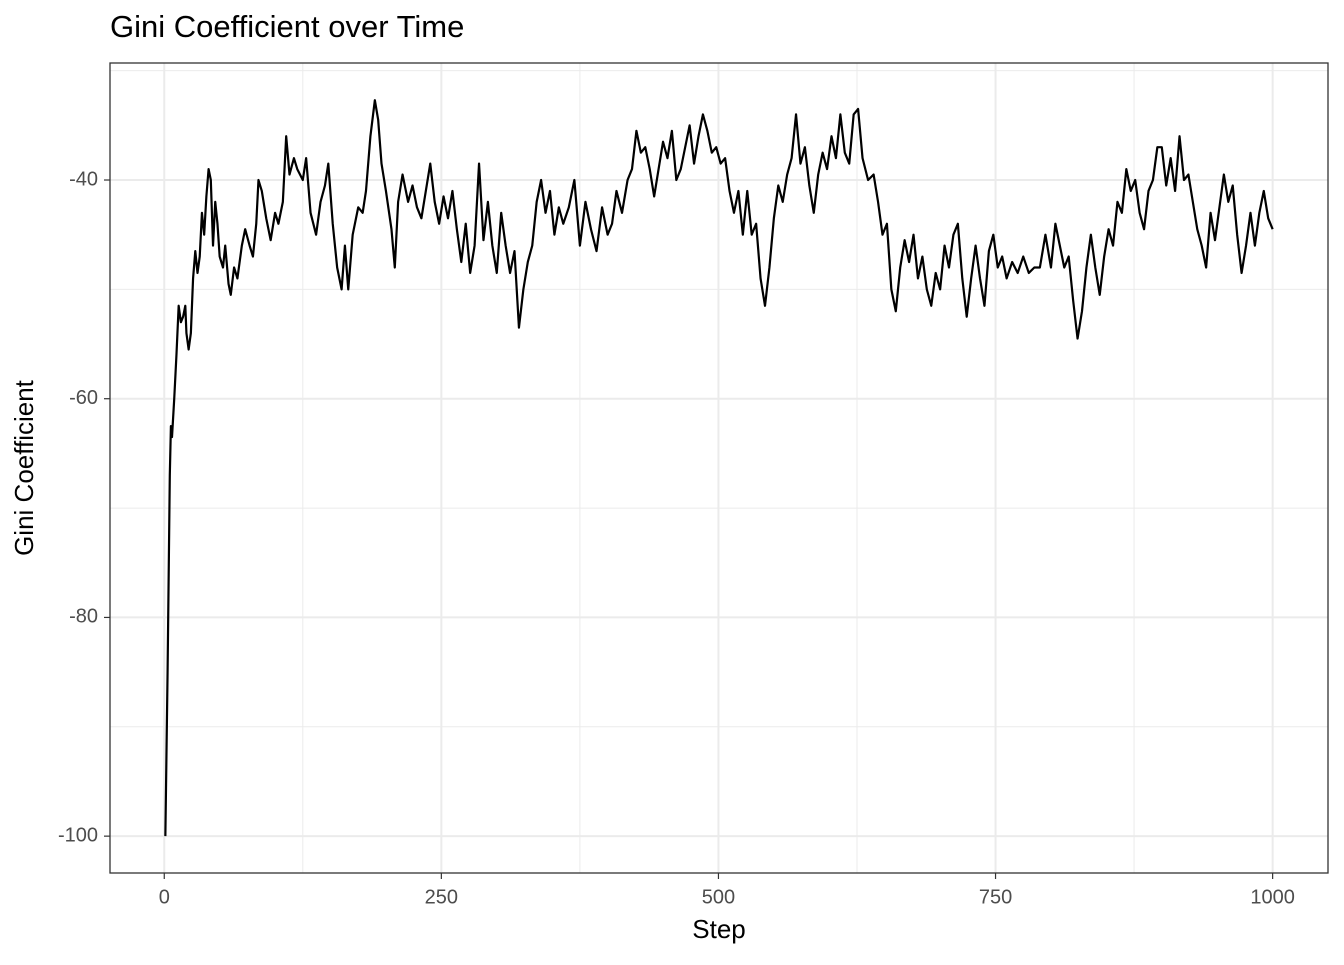 The height and width of the screenshot is (965, 1344). Describe the element at coordinates (83, 179) in the screenshot. I see `y-tick-label: -40` at that location.